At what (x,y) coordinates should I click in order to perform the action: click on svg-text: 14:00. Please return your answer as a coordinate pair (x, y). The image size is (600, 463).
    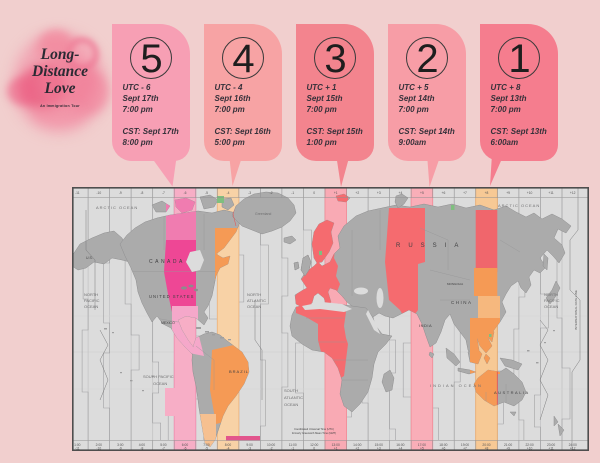
    Looking at the image, I should click on (357, 445).